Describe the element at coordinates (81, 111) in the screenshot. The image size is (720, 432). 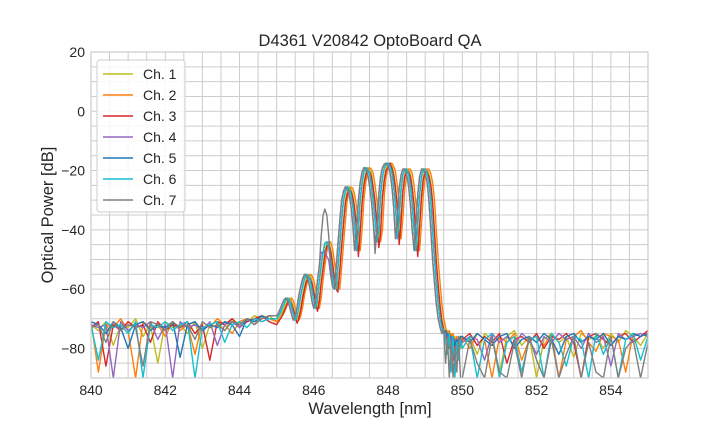
I see `y-tick-label: 0` at that location.